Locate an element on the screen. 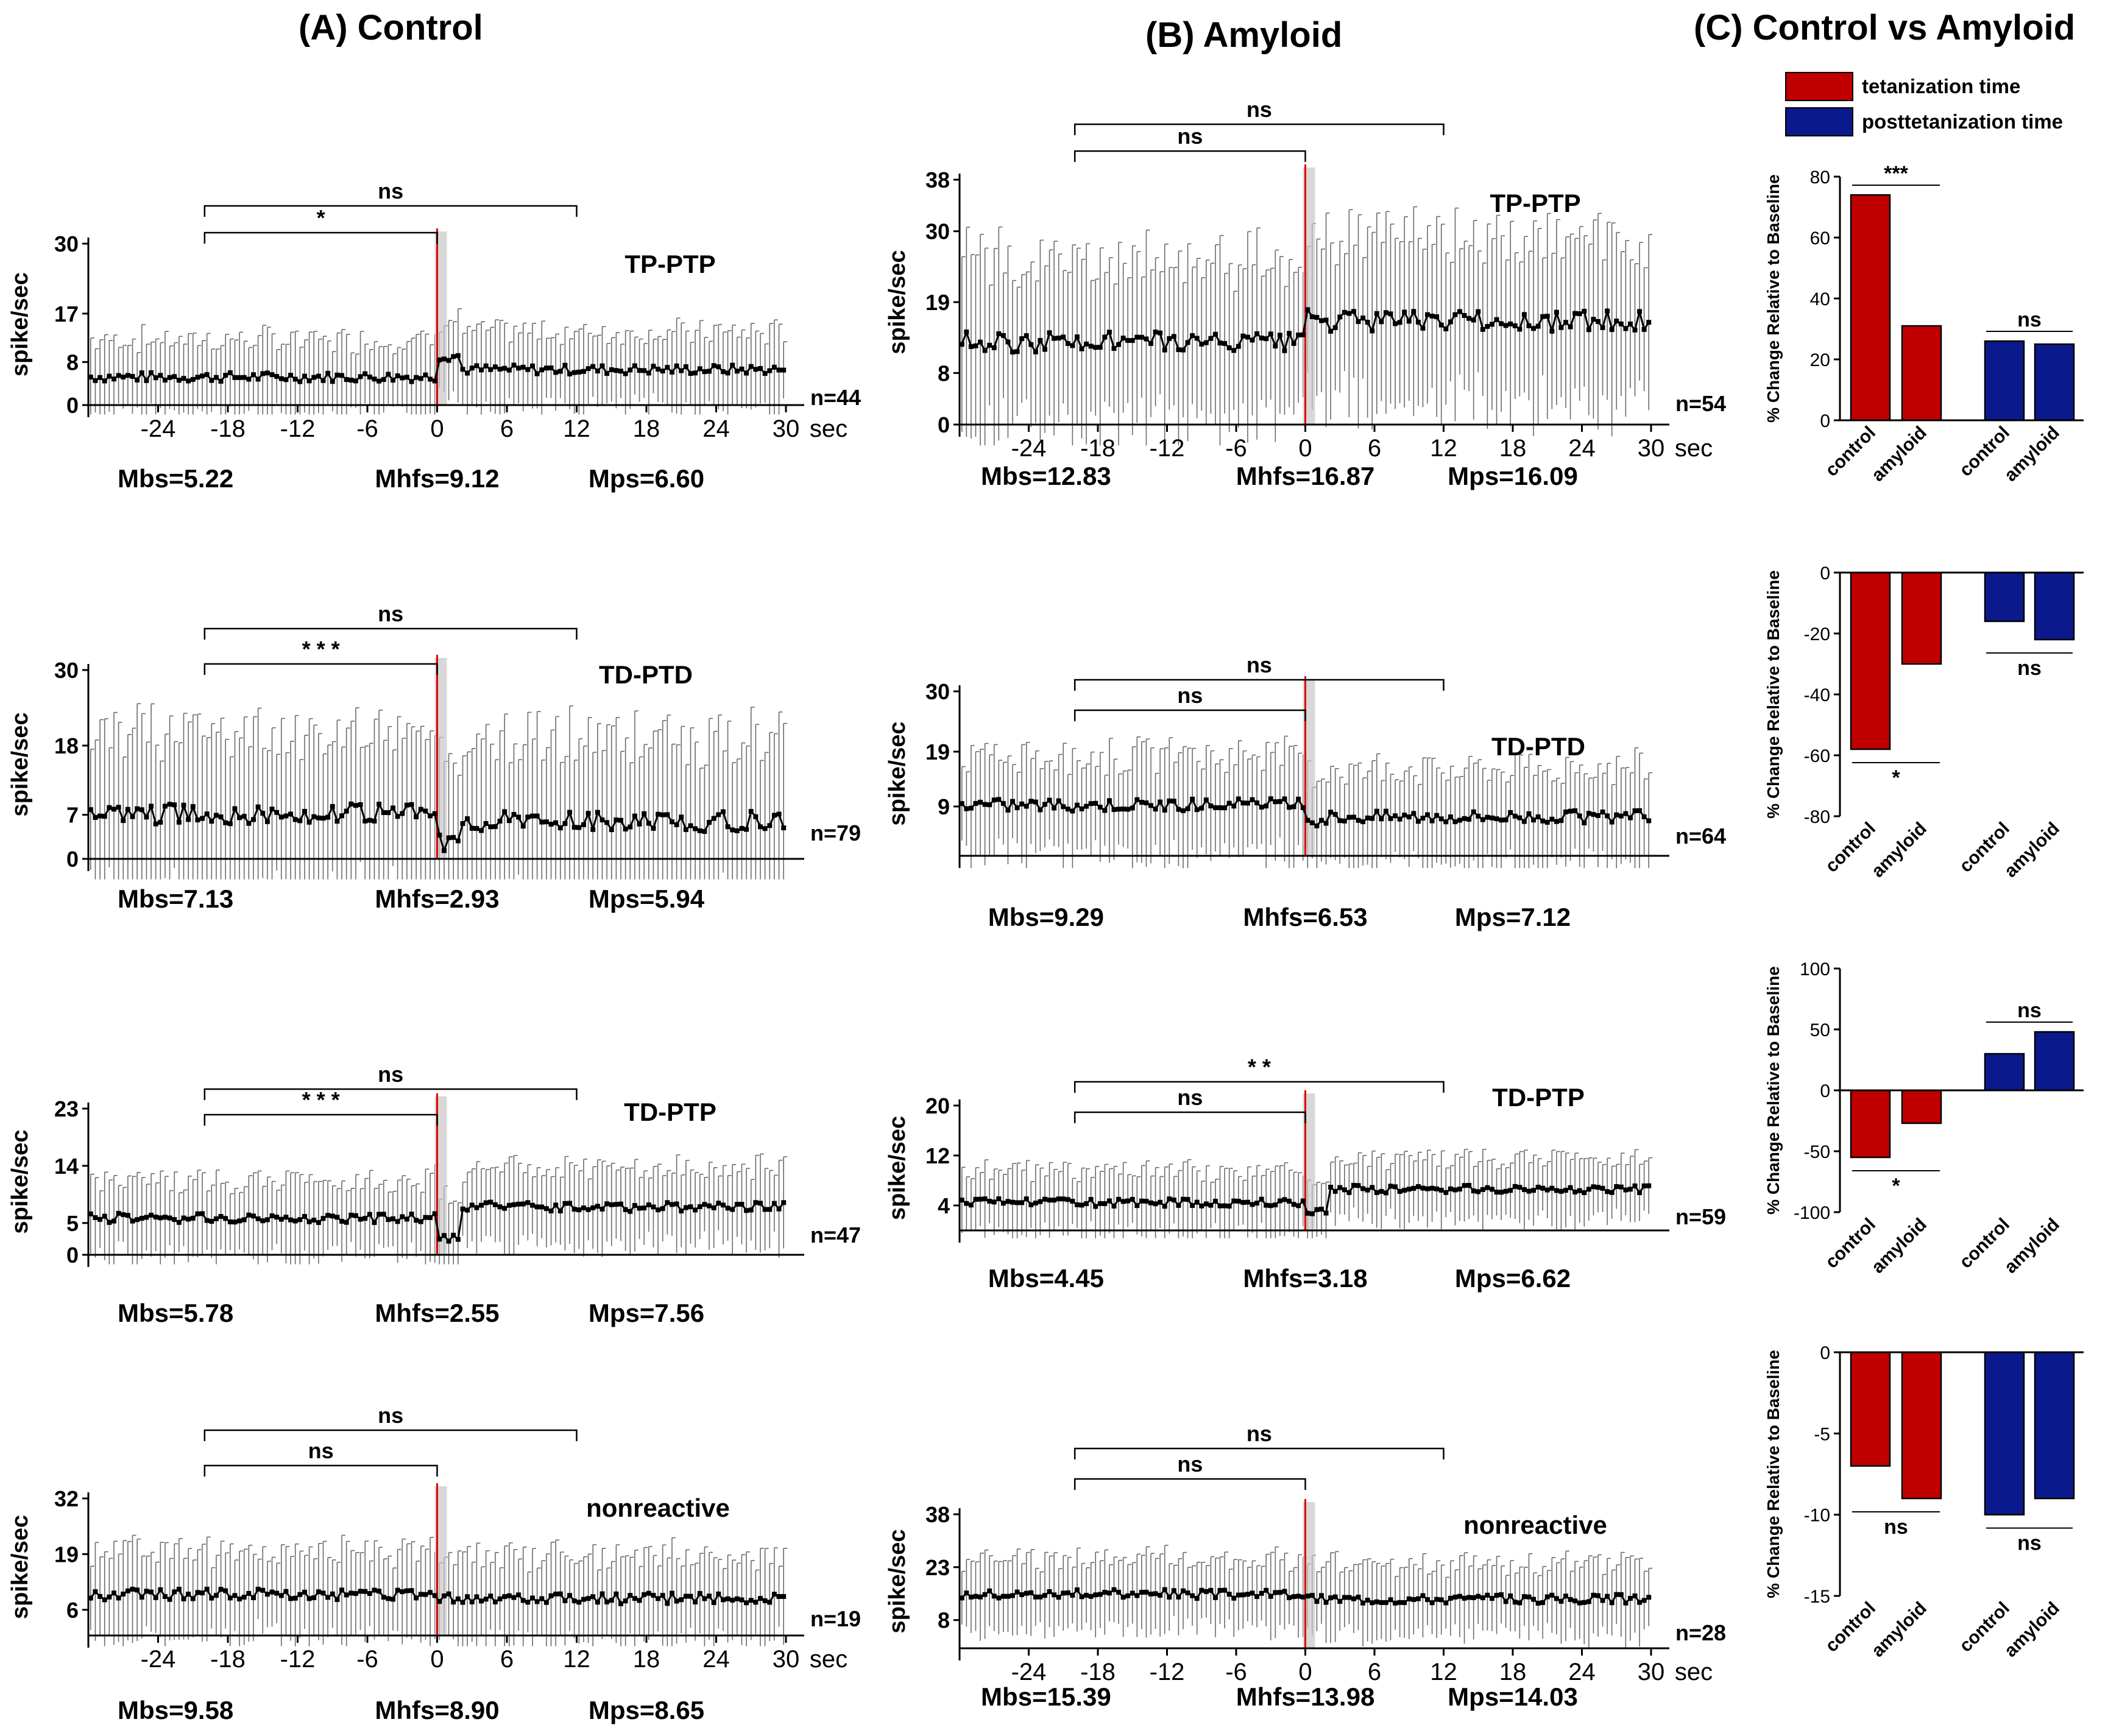 This screenshot has width=2108, height=1736. bar-posttetanization is located at coordinates (2054, 1061).